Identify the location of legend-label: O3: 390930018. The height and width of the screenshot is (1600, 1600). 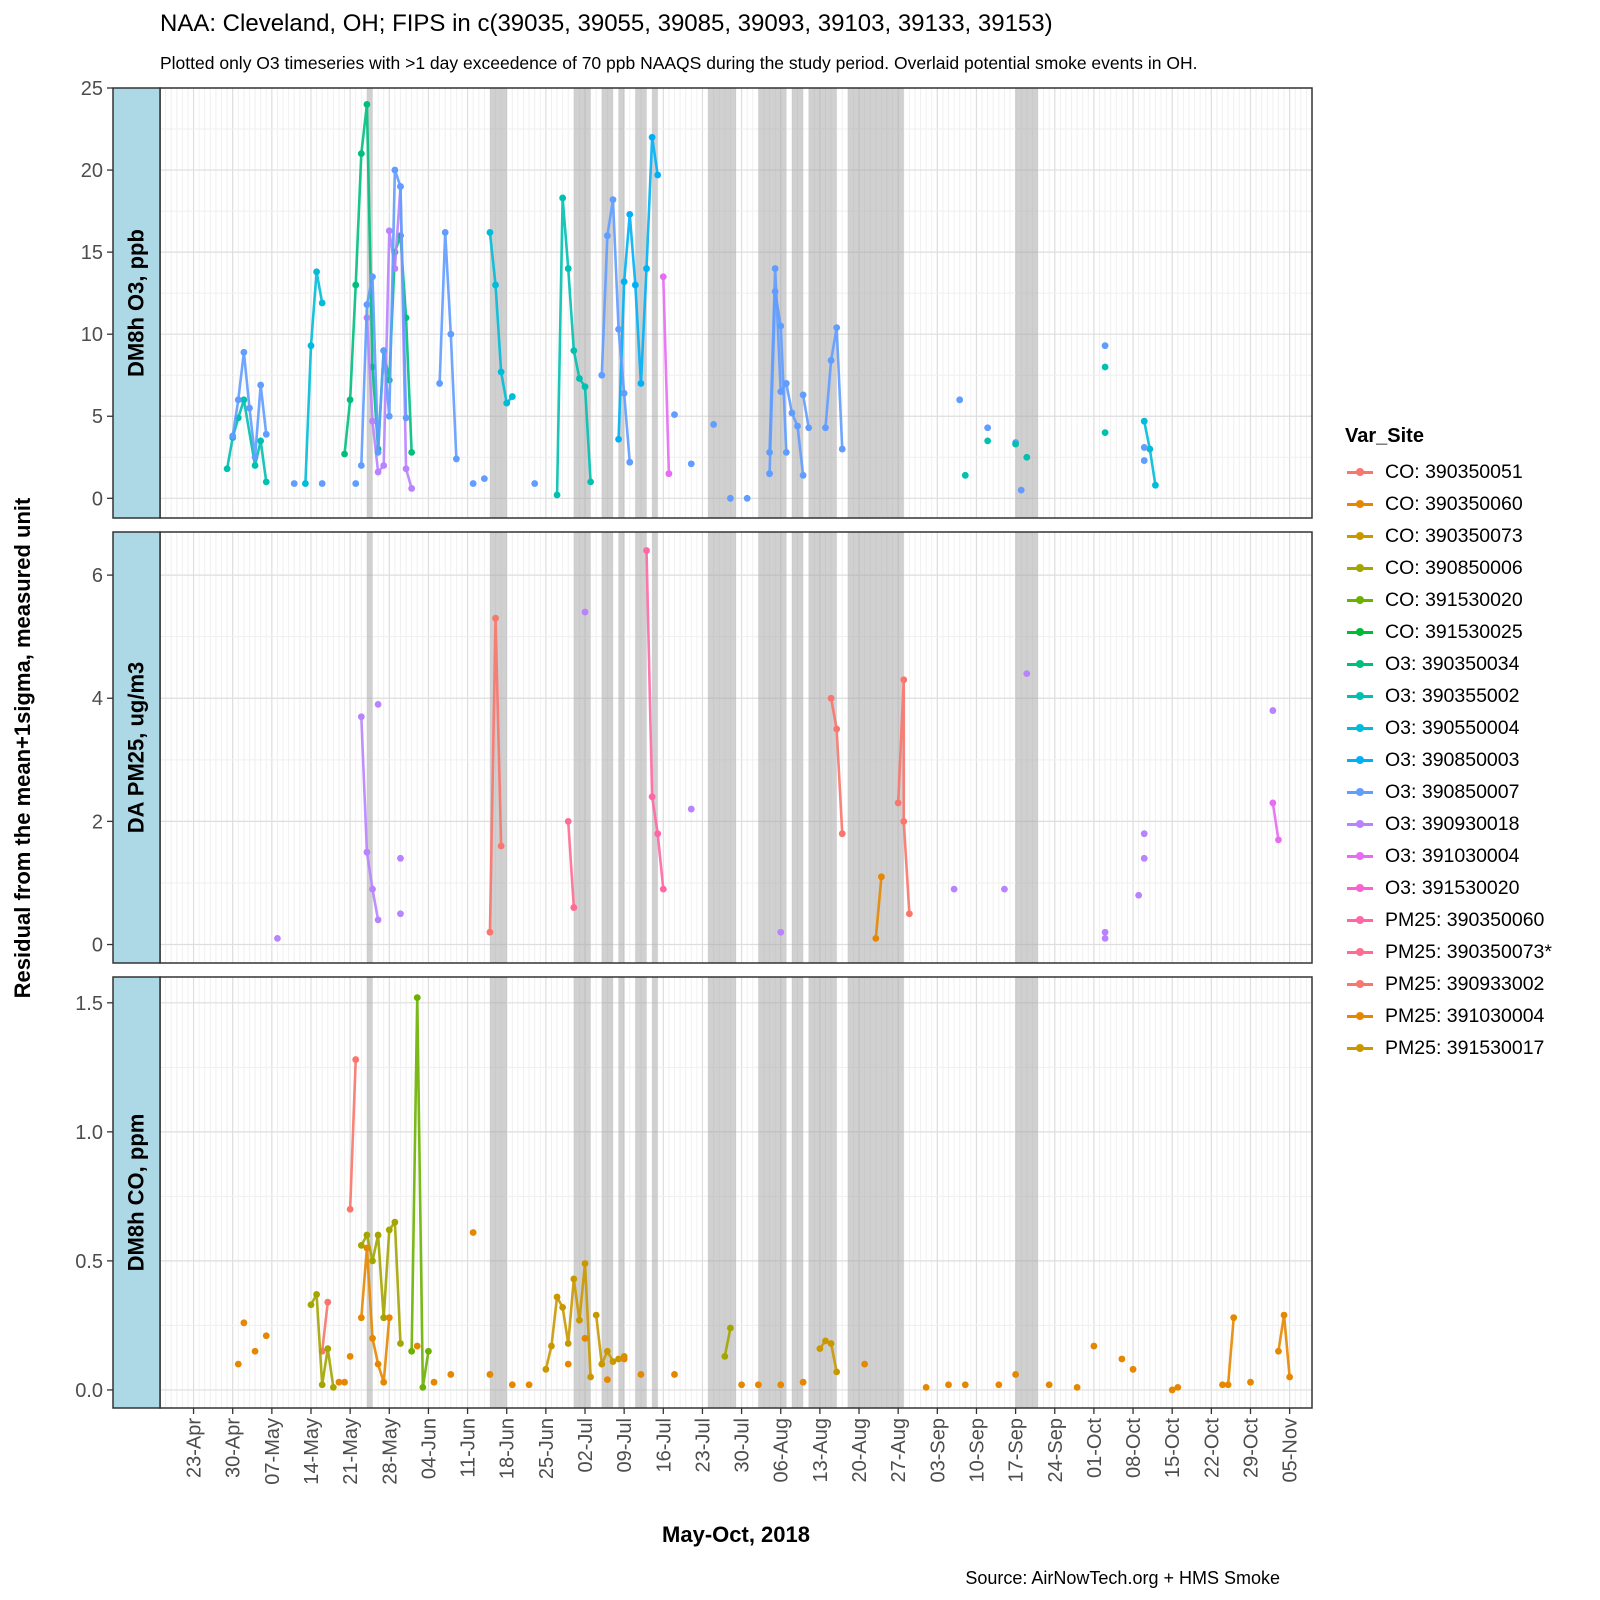
(1452, 823).